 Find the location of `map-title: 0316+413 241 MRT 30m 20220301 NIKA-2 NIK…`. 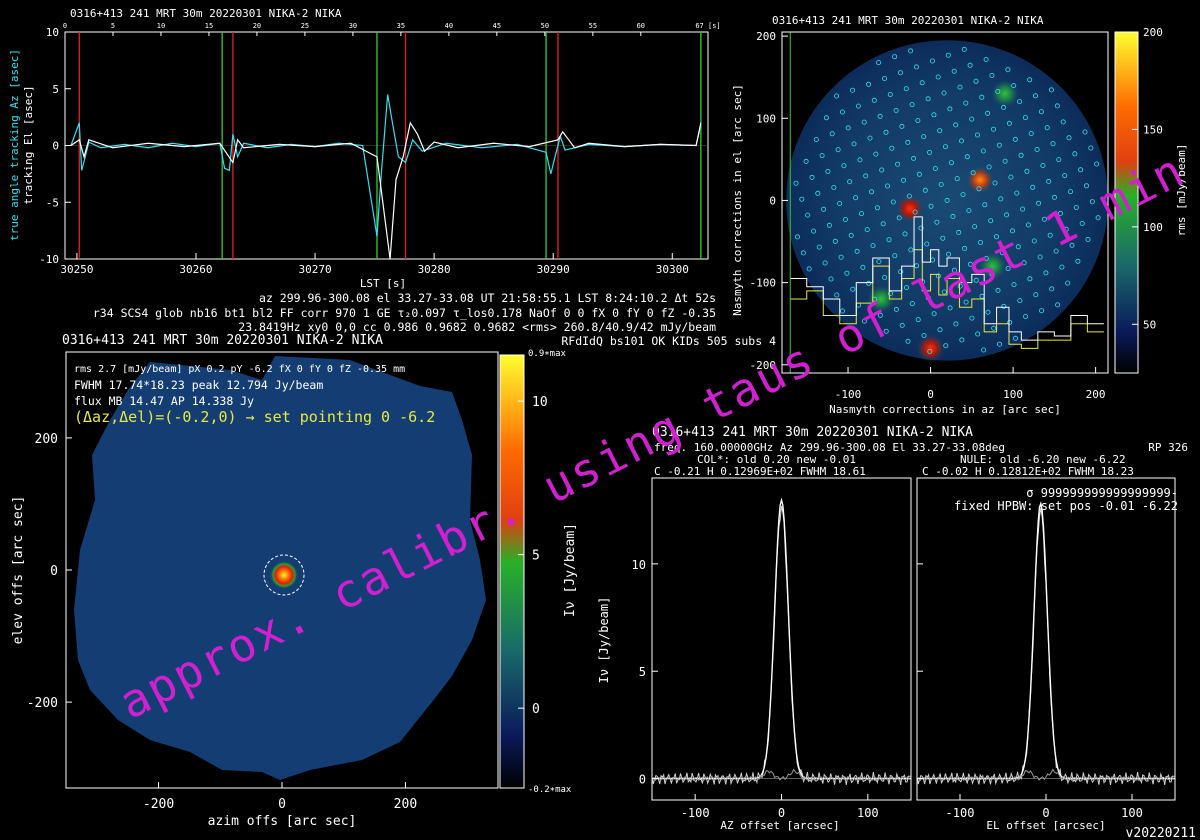

map-title: 0316+413 241 MRT 30m 20220301 NIKA-2 NIK… is located at coordinates (222, 340).